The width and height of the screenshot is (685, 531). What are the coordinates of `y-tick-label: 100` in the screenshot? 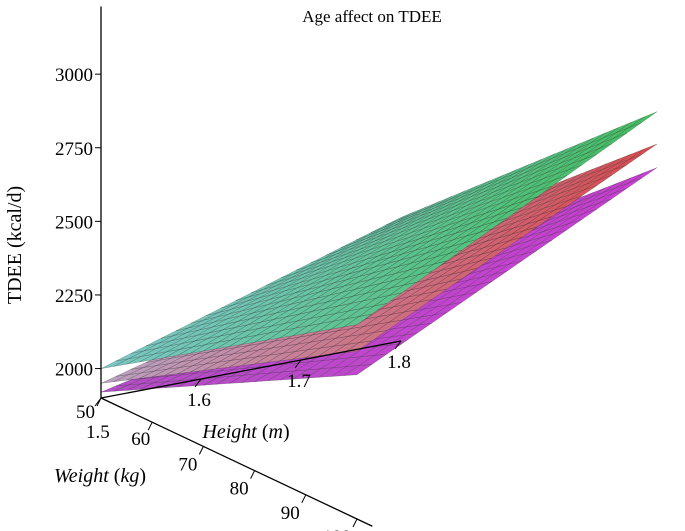 It's located at (337, 529).